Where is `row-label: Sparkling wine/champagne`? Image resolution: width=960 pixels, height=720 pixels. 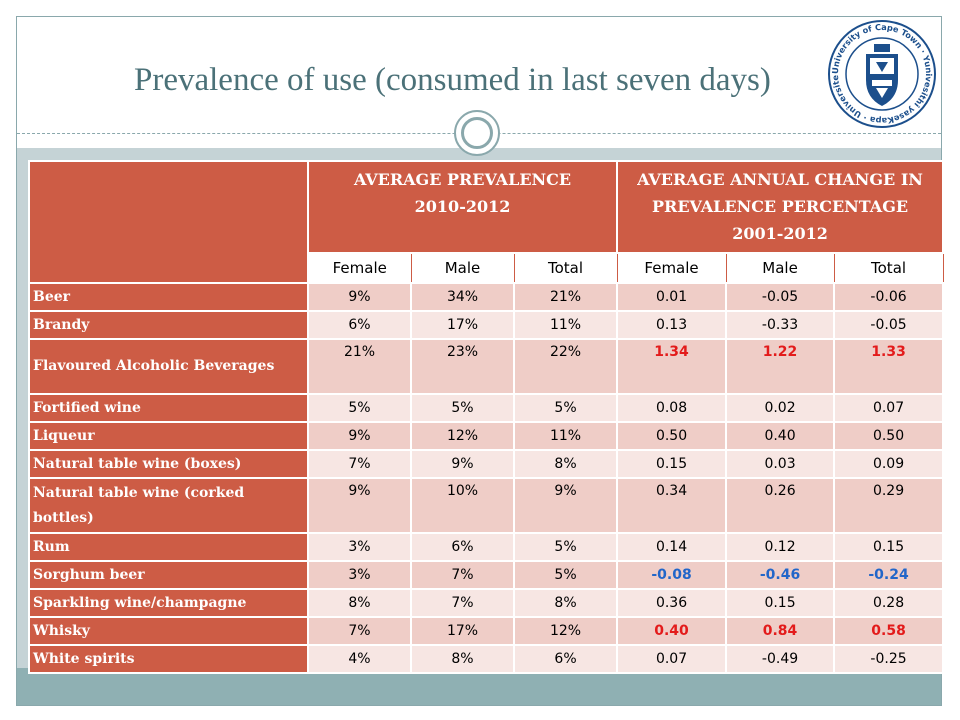 row-label: Sparkling wine/champagne is located at coordinates (168, 603).